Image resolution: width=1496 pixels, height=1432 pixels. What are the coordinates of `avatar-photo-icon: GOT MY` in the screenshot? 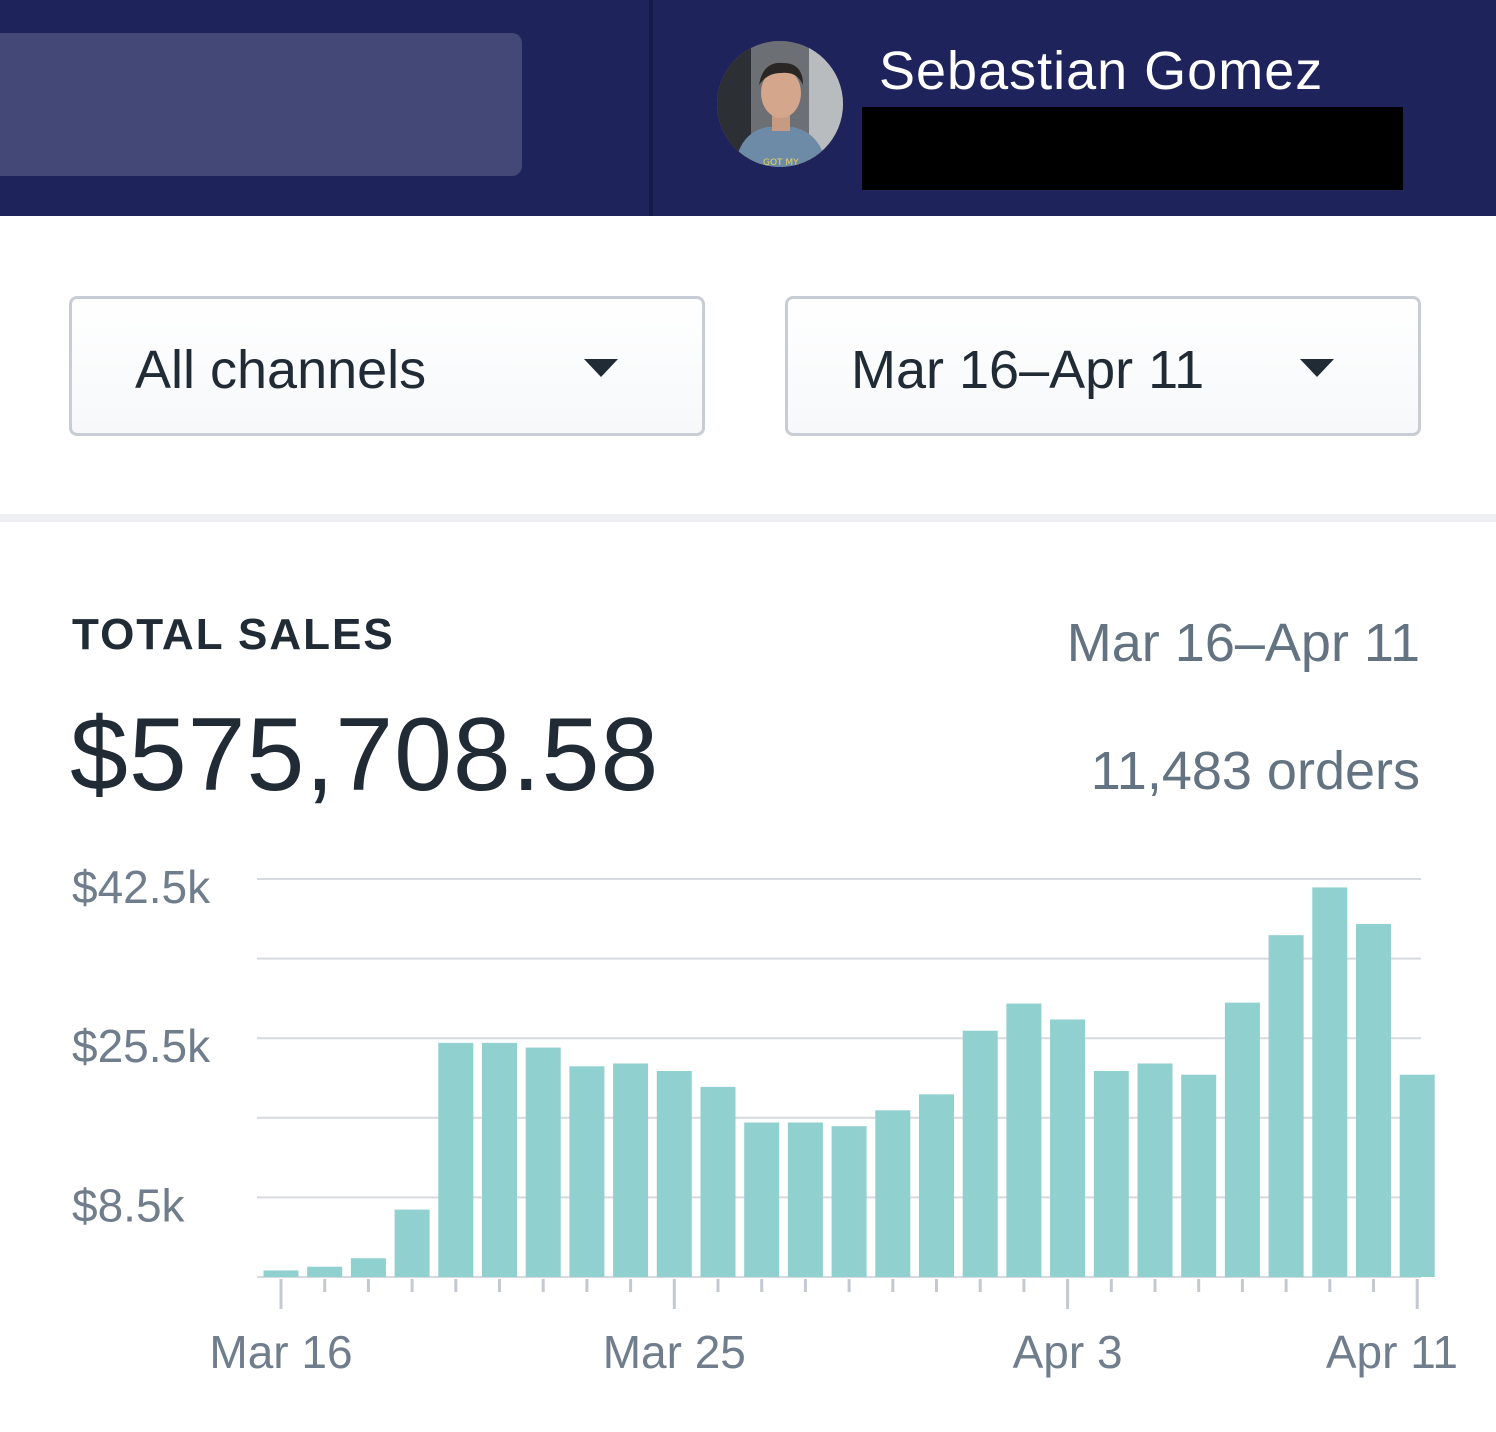 It's located at (780, 104).